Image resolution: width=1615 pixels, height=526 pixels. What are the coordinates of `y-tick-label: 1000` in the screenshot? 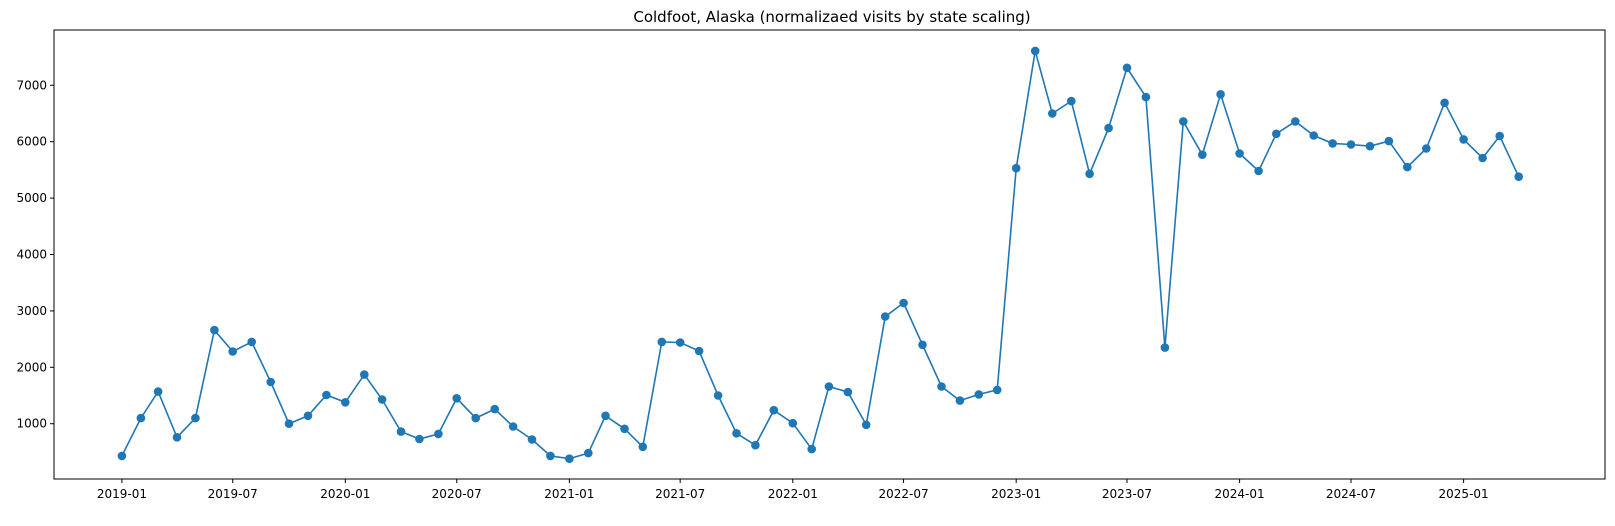 It's located at (31, 424).